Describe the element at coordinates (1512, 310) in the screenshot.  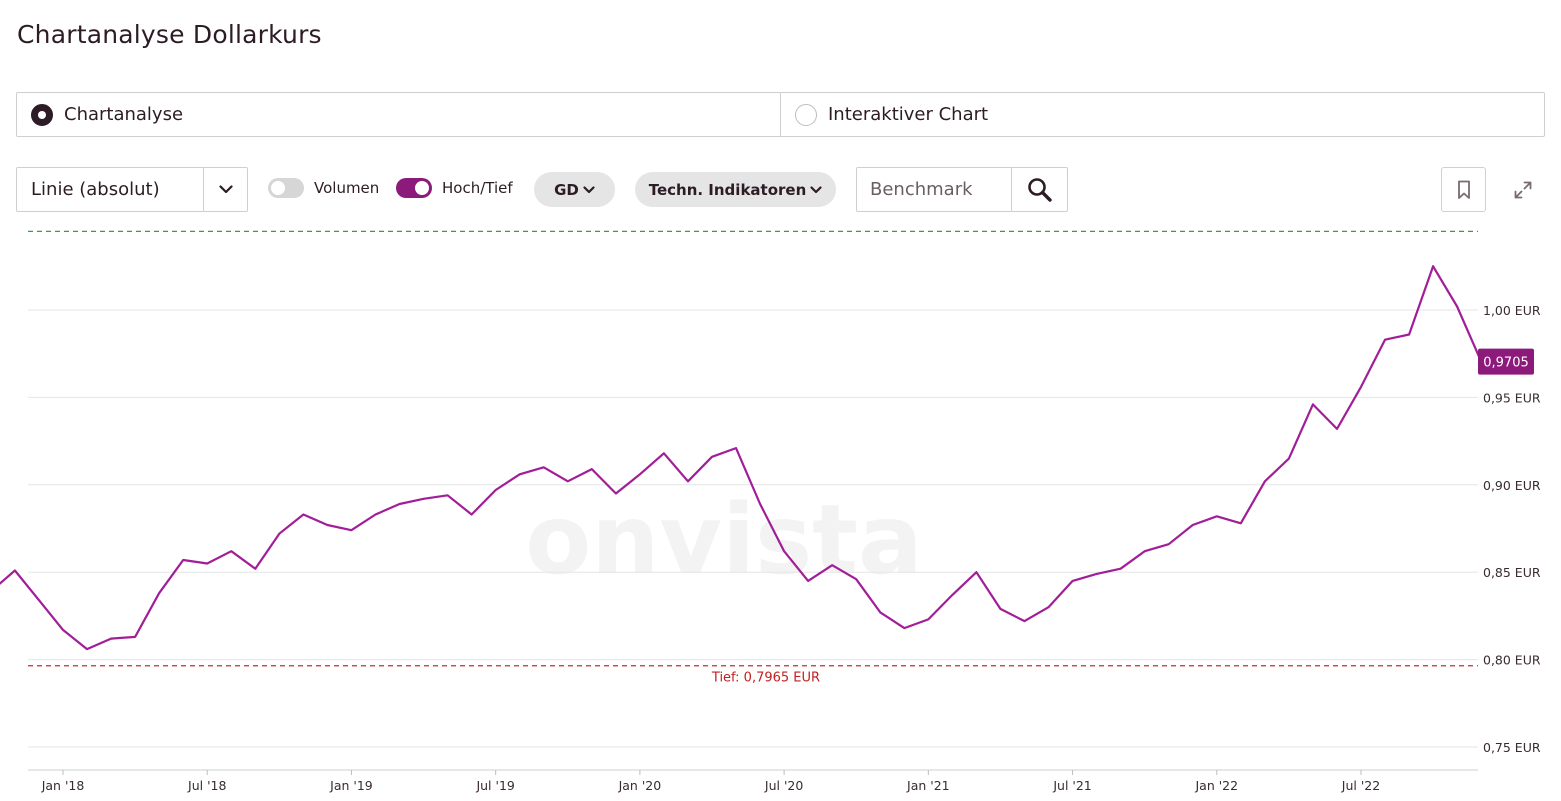
I see `y-tick-label: 1,00 EUR` at that location.